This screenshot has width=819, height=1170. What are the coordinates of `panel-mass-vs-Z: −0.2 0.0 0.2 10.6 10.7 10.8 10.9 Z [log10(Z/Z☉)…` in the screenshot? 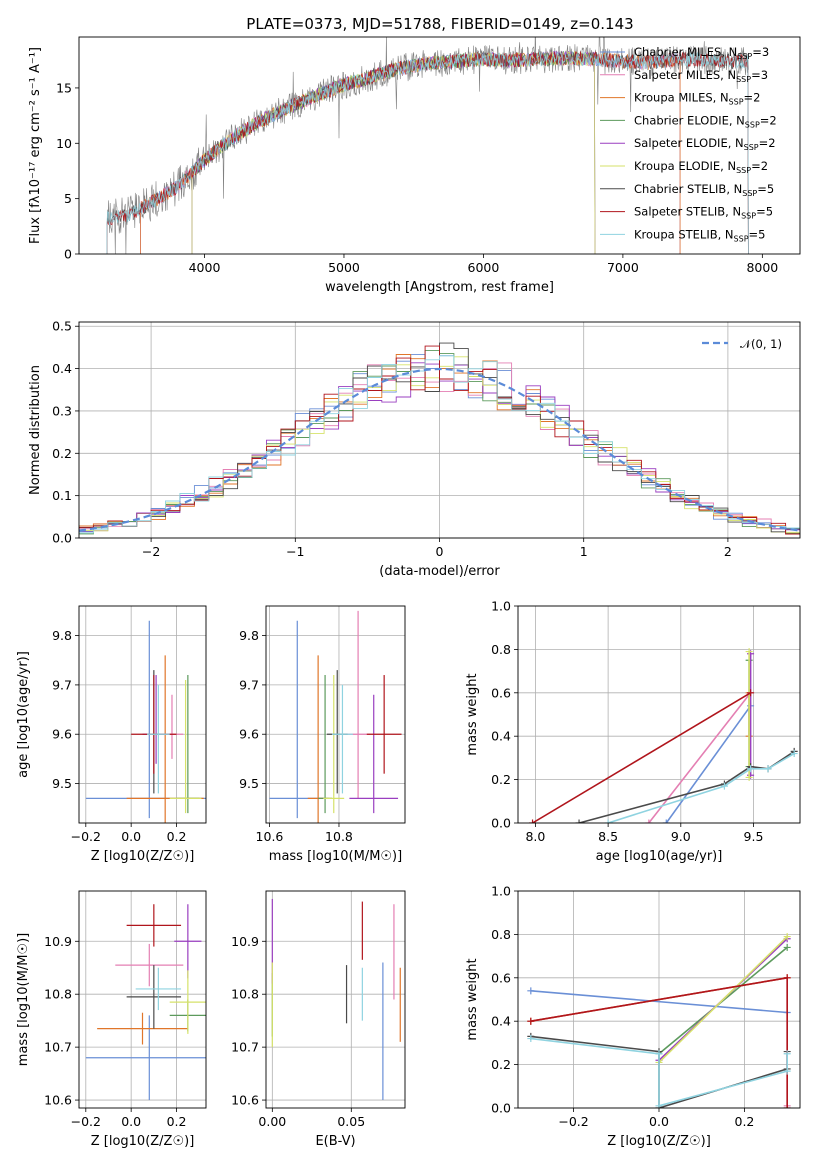 It's located at (111, 1019).